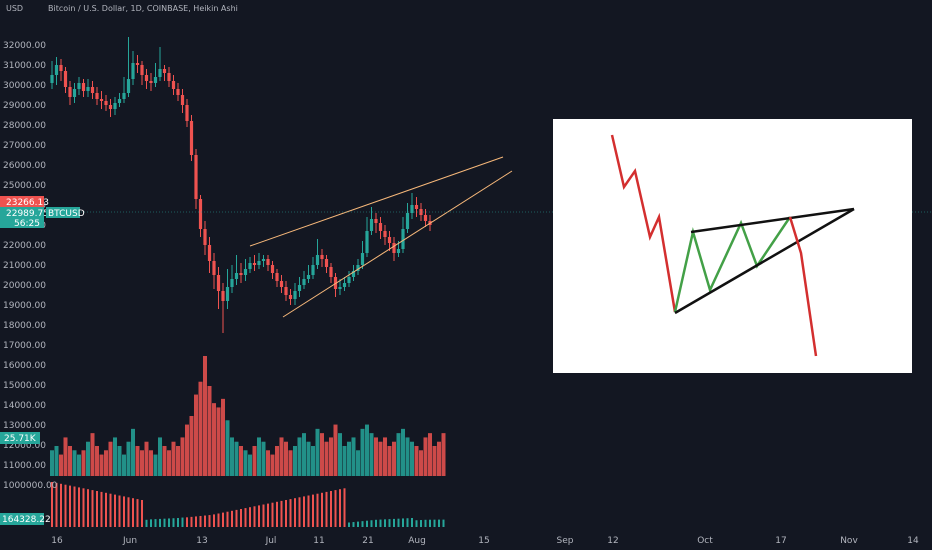  I want to click on price-tick-label: 32000.00, so click(24, 46).